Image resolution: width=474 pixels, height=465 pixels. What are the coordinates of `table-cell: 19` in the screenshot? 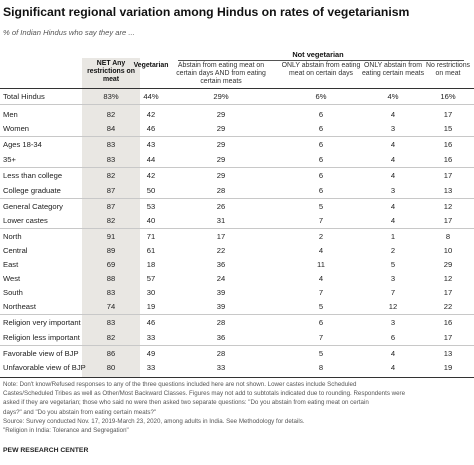 It's located at (448, 367).